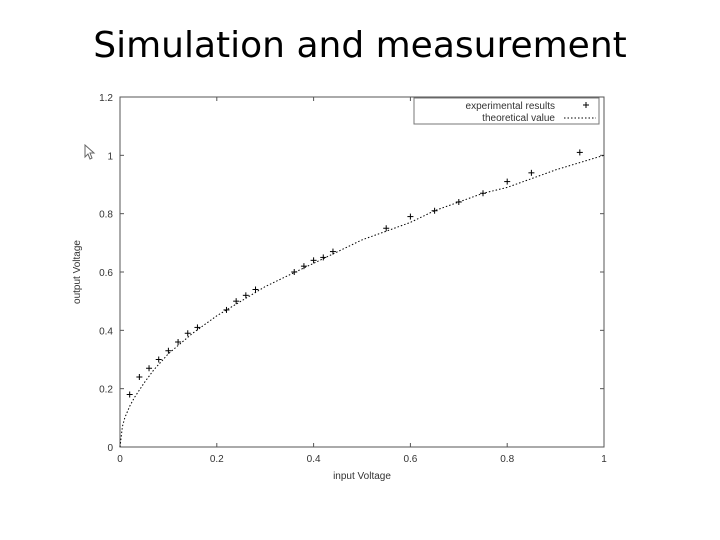  I want to click on legend-box, so click(506, 111).